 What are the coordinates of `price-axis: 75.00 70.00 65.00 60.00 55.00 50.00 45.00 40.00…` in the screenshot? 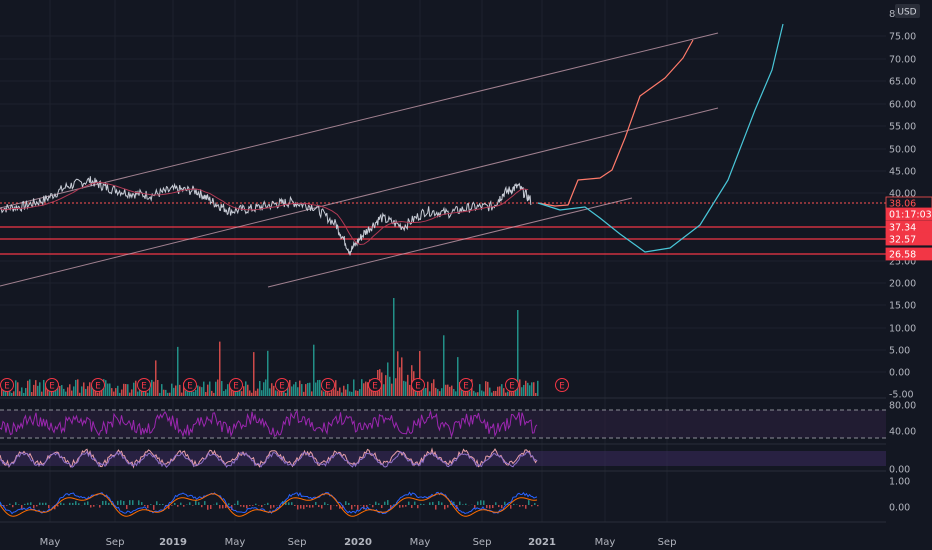 It's located at (908, 273).